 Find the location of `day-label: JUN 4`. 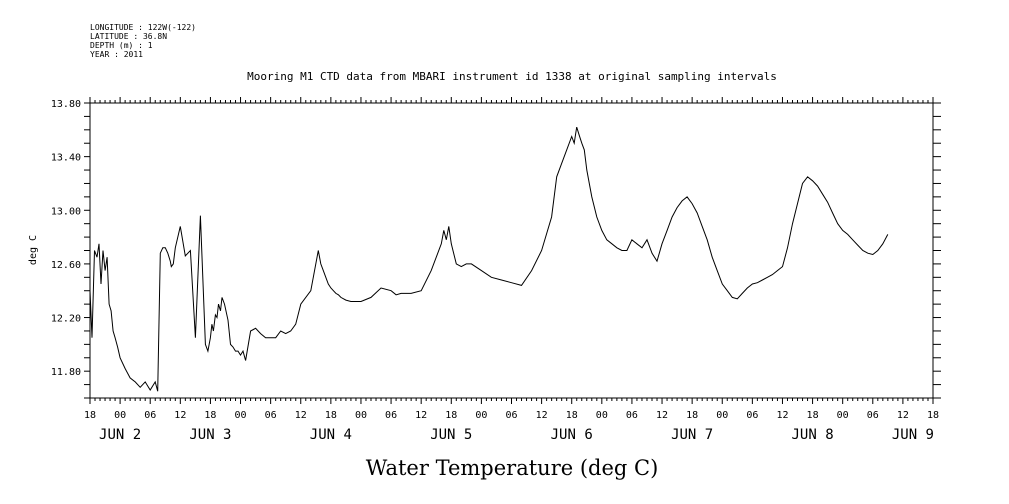

day-label: JUN 4 is located at coordinates (331, 435).